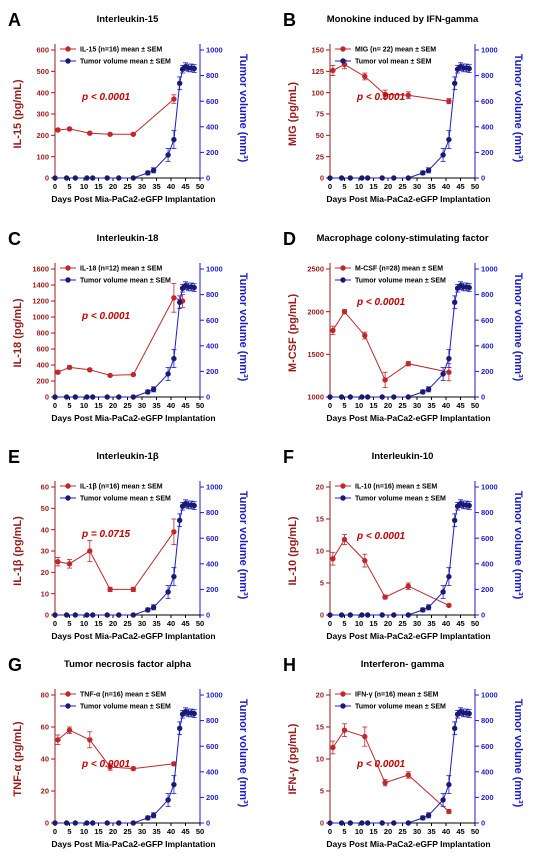 This screenshot has width=550, height=861. What do you see at coordinates (42, 333) in the screenshot?
I see `y-tick-label-left: 800` at bounding box center [42, 333].